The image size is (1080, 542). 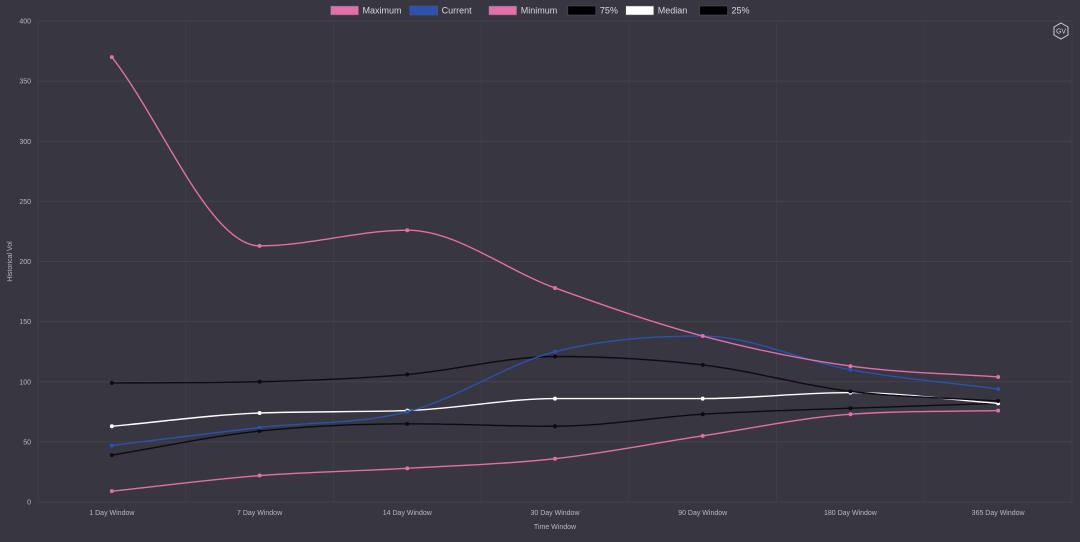 What do you see at coordinates (260, 513) in the screenshot?
I see `x-tick-label: 7 Day Window` at bounding box center [260, 513].